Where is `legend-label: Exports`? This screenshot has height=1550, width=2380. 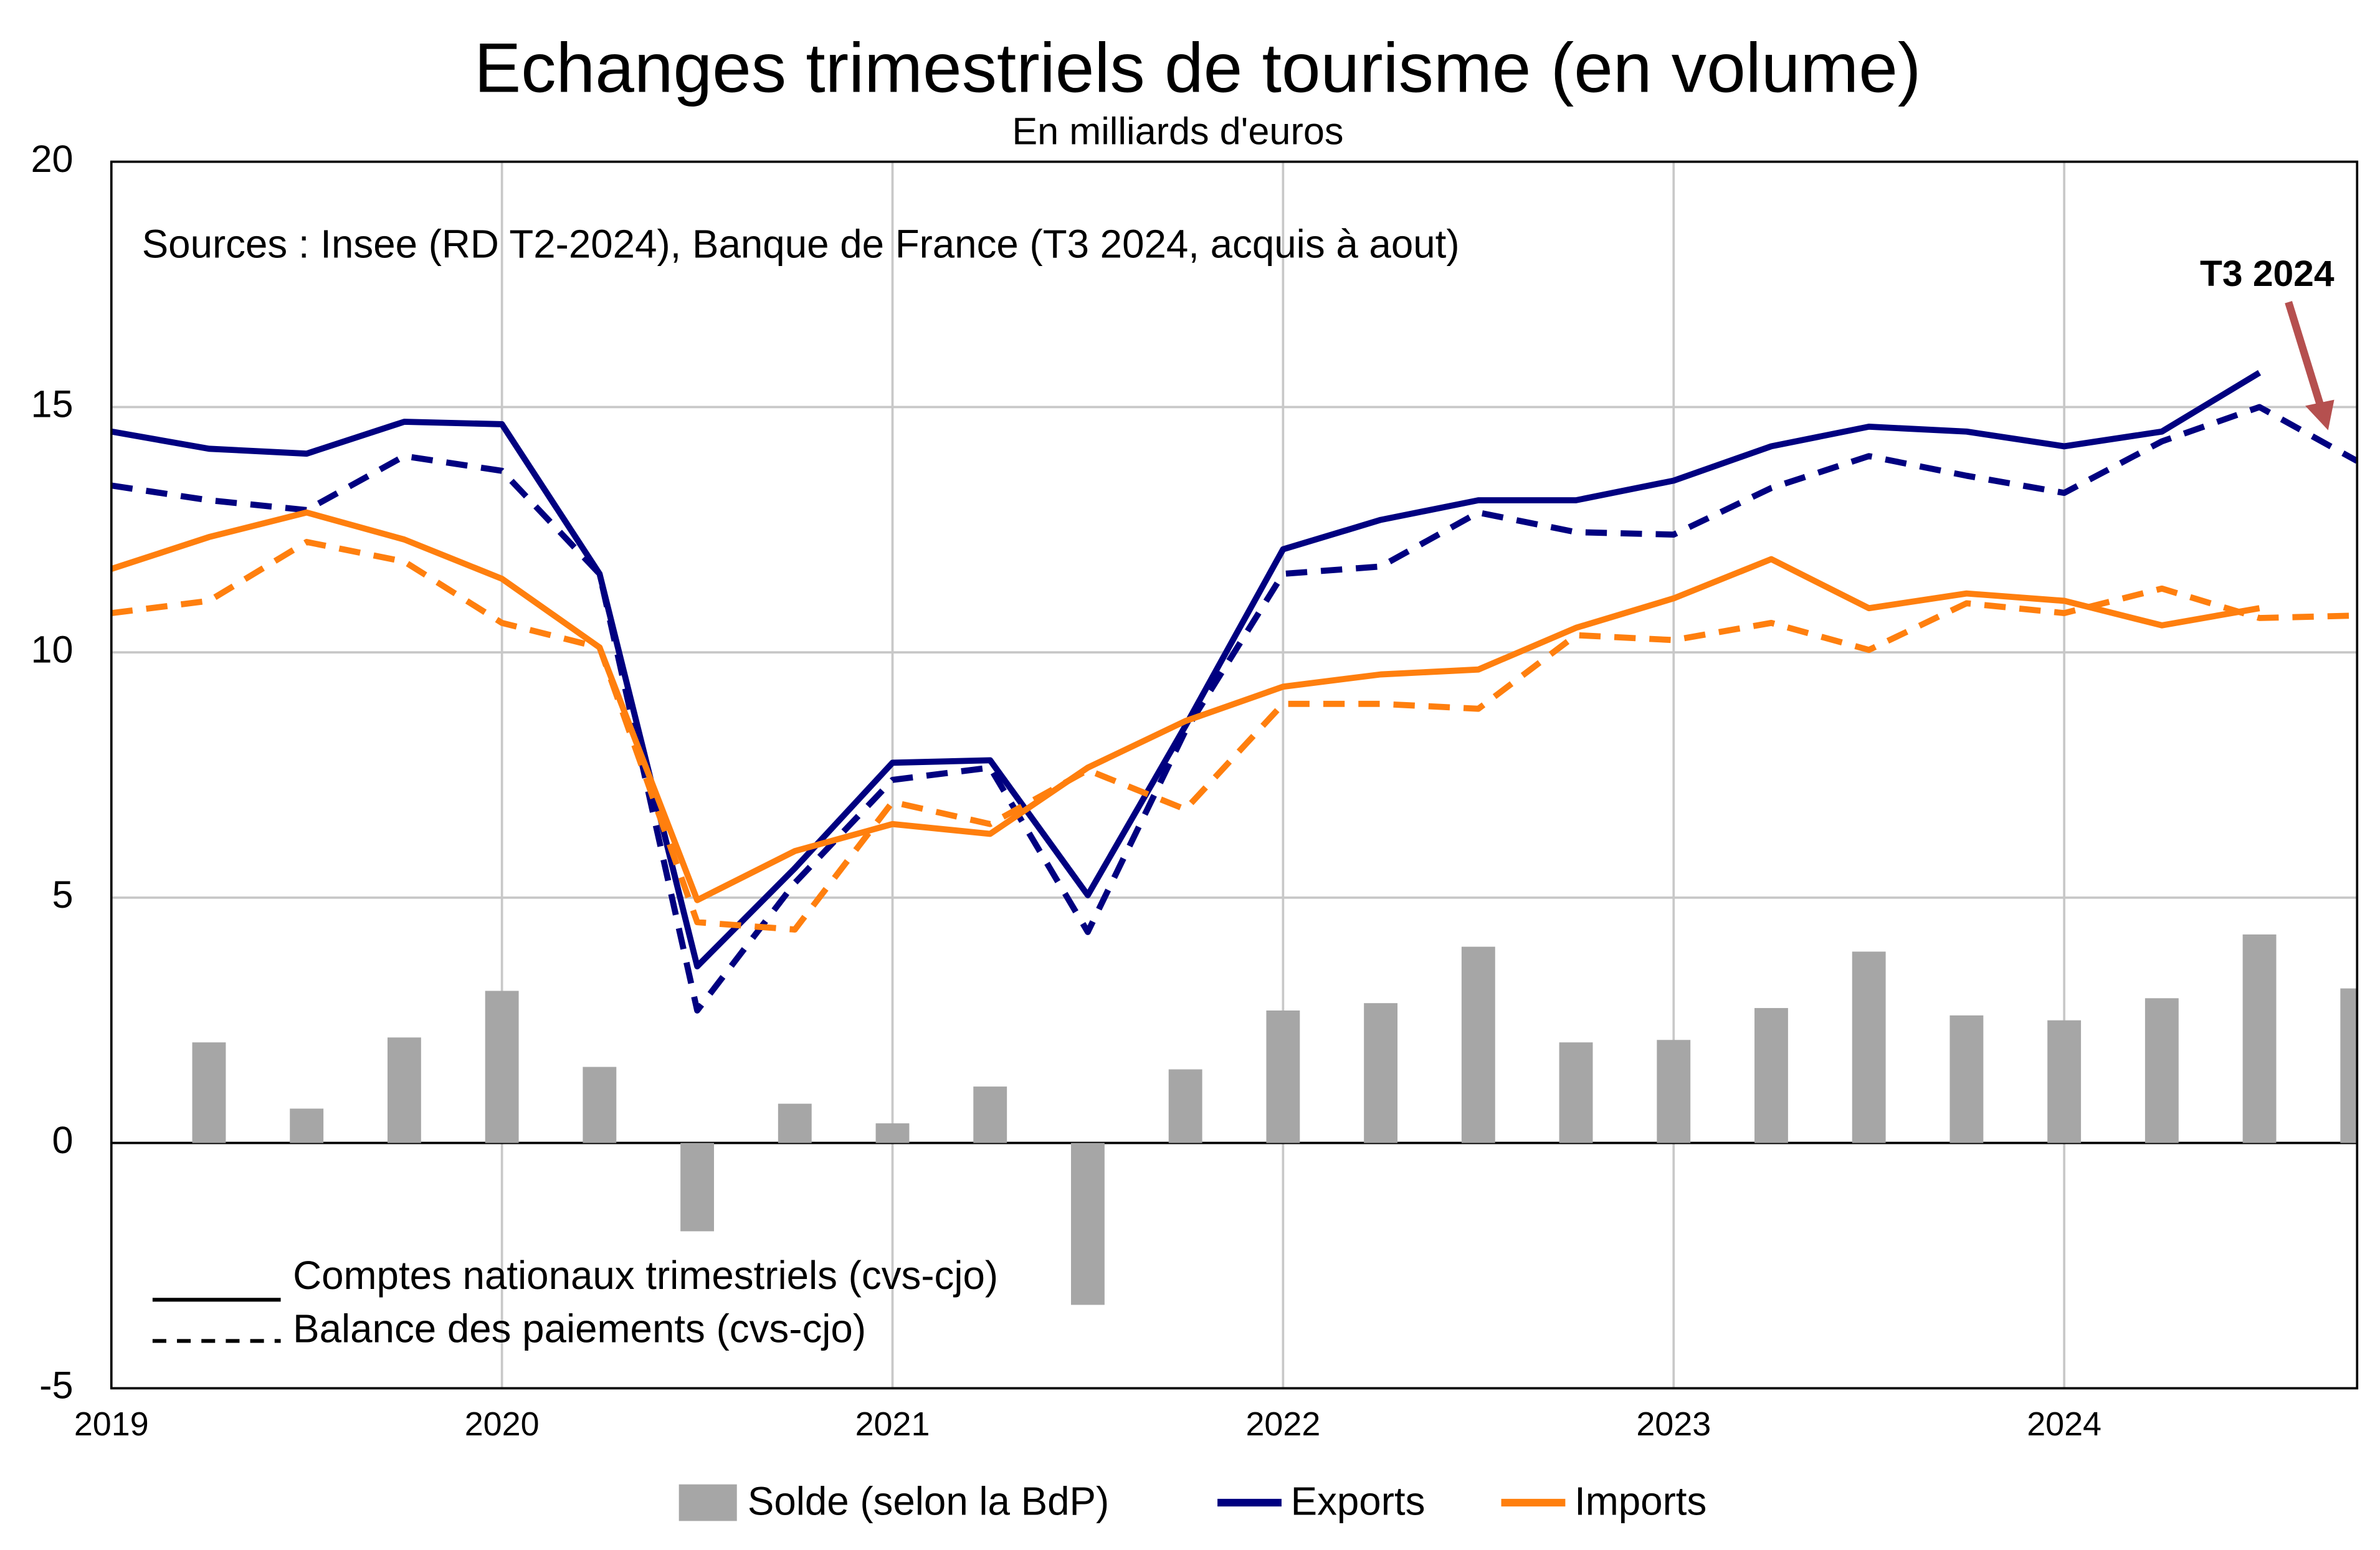
legend-label: Exports is located at coordinates (1359, 1501).